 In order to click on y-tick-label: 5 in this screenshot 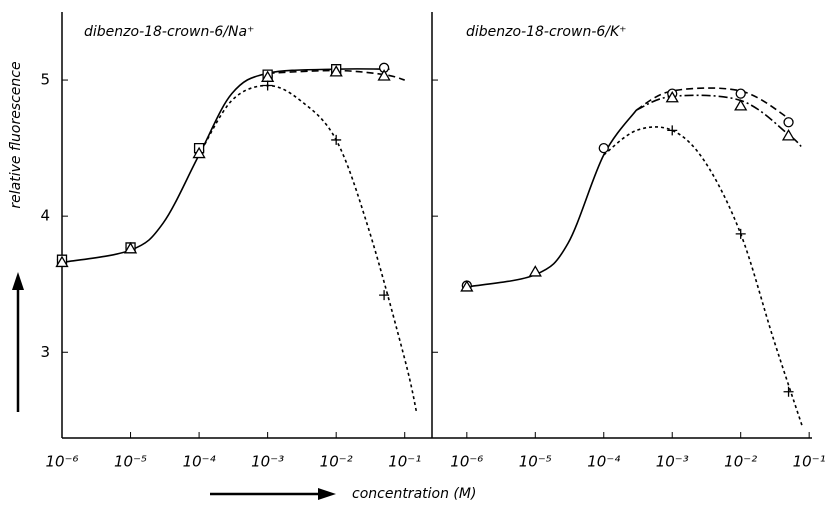, I will do `click(45, 80)`.